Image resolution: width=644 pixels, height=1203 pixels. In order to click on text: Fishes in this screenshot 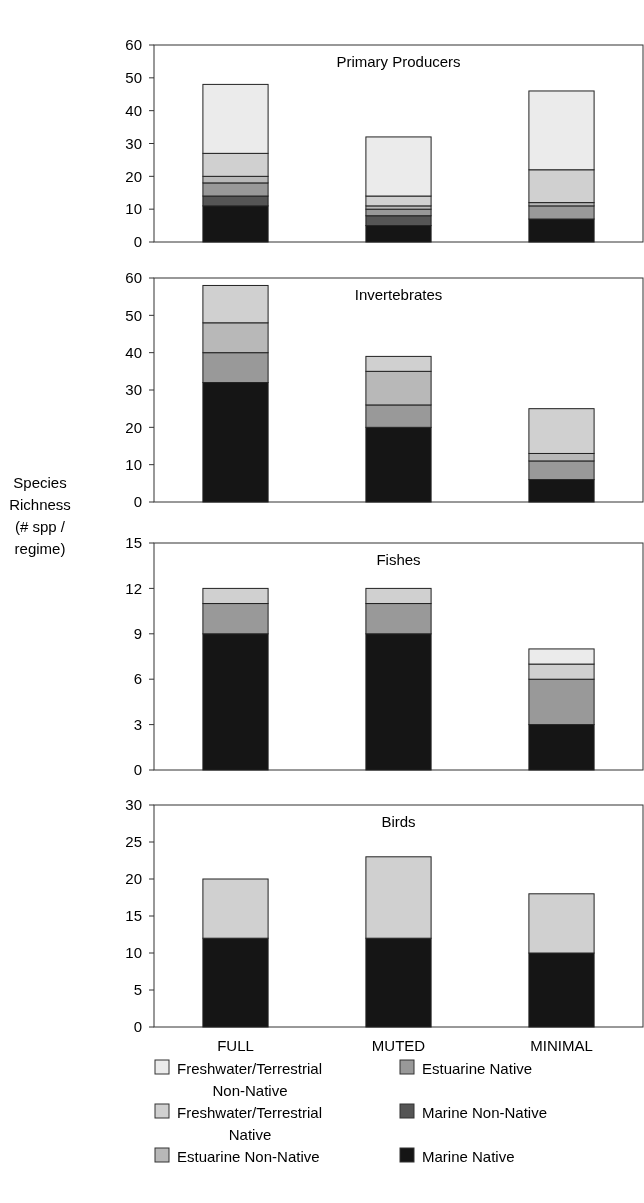, I will do `click(398, 559)`.